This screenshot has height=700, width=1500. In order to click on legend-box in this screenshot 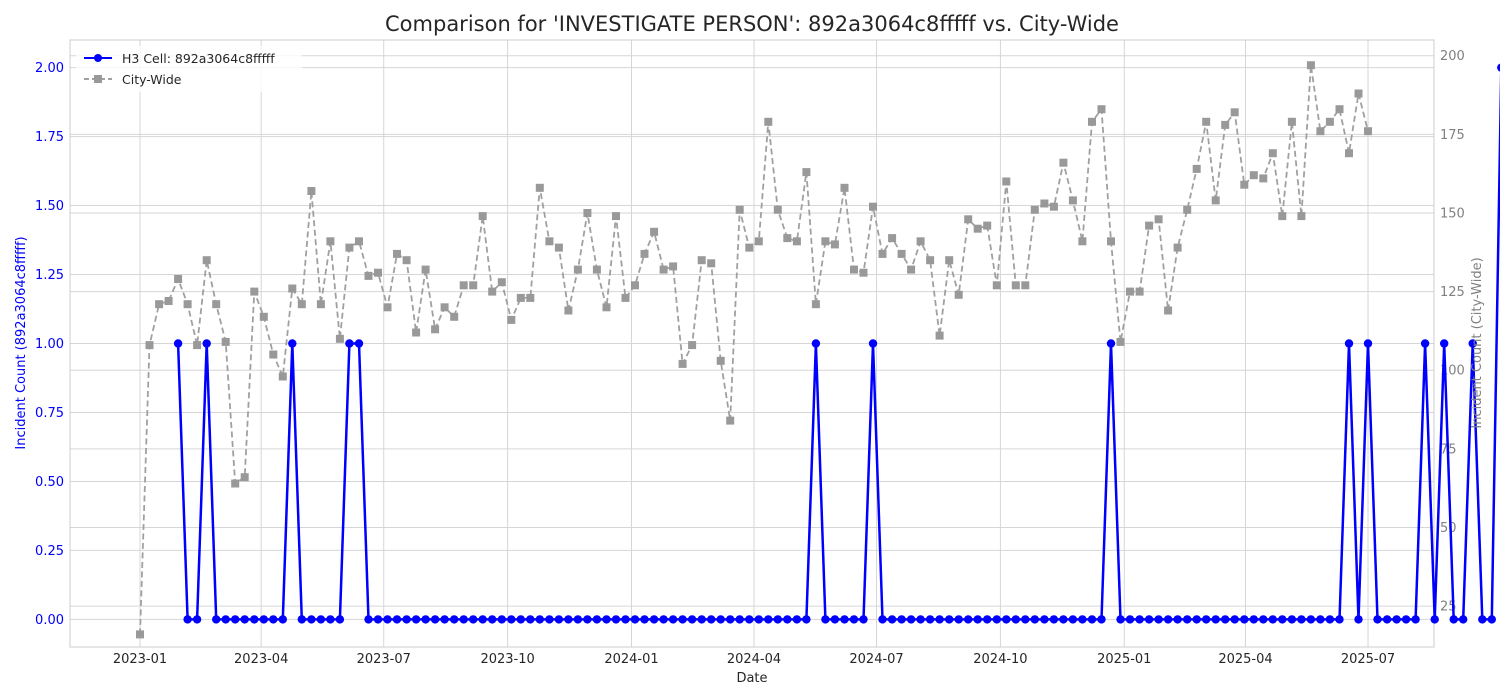, I will do `click(189, 69)`.